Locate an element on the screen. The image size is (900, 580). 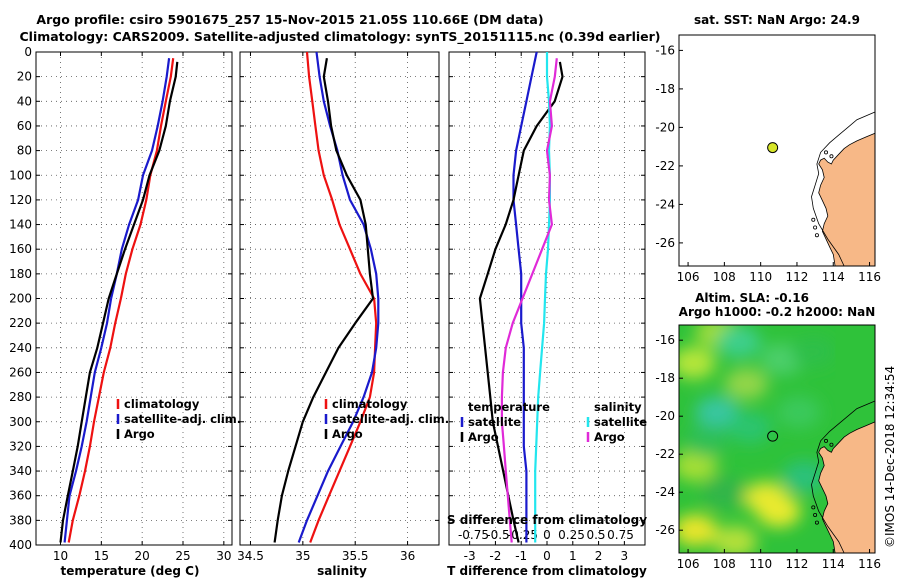
y-tick-label: 400 is located at coordinates (20, 545).